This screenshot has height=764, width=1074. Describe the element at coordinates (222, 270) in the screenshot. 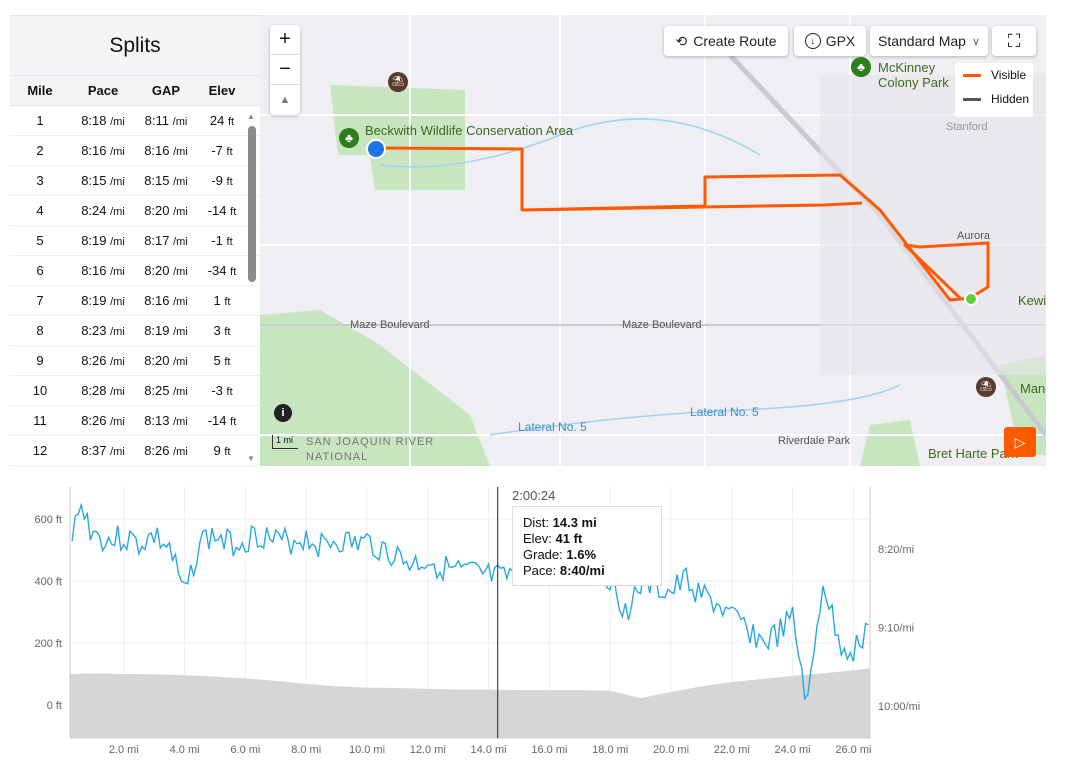

I see `split-elev: -34 ft` at that location.